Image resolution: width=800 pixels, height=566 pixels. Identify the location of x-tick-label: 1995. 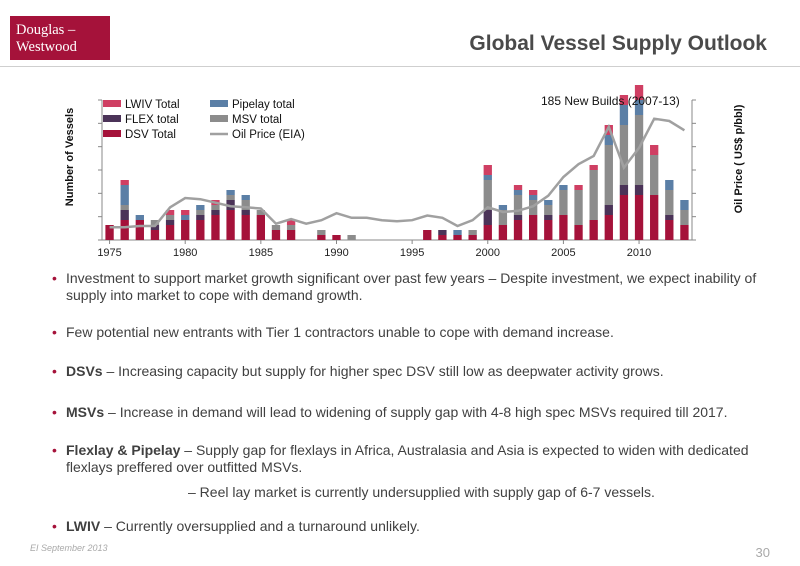
(412, 253).